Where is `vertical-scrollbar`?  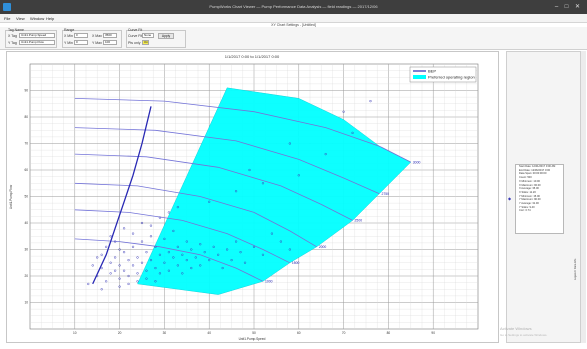
vertical-scrollbar is located at coordinates (583, 197).